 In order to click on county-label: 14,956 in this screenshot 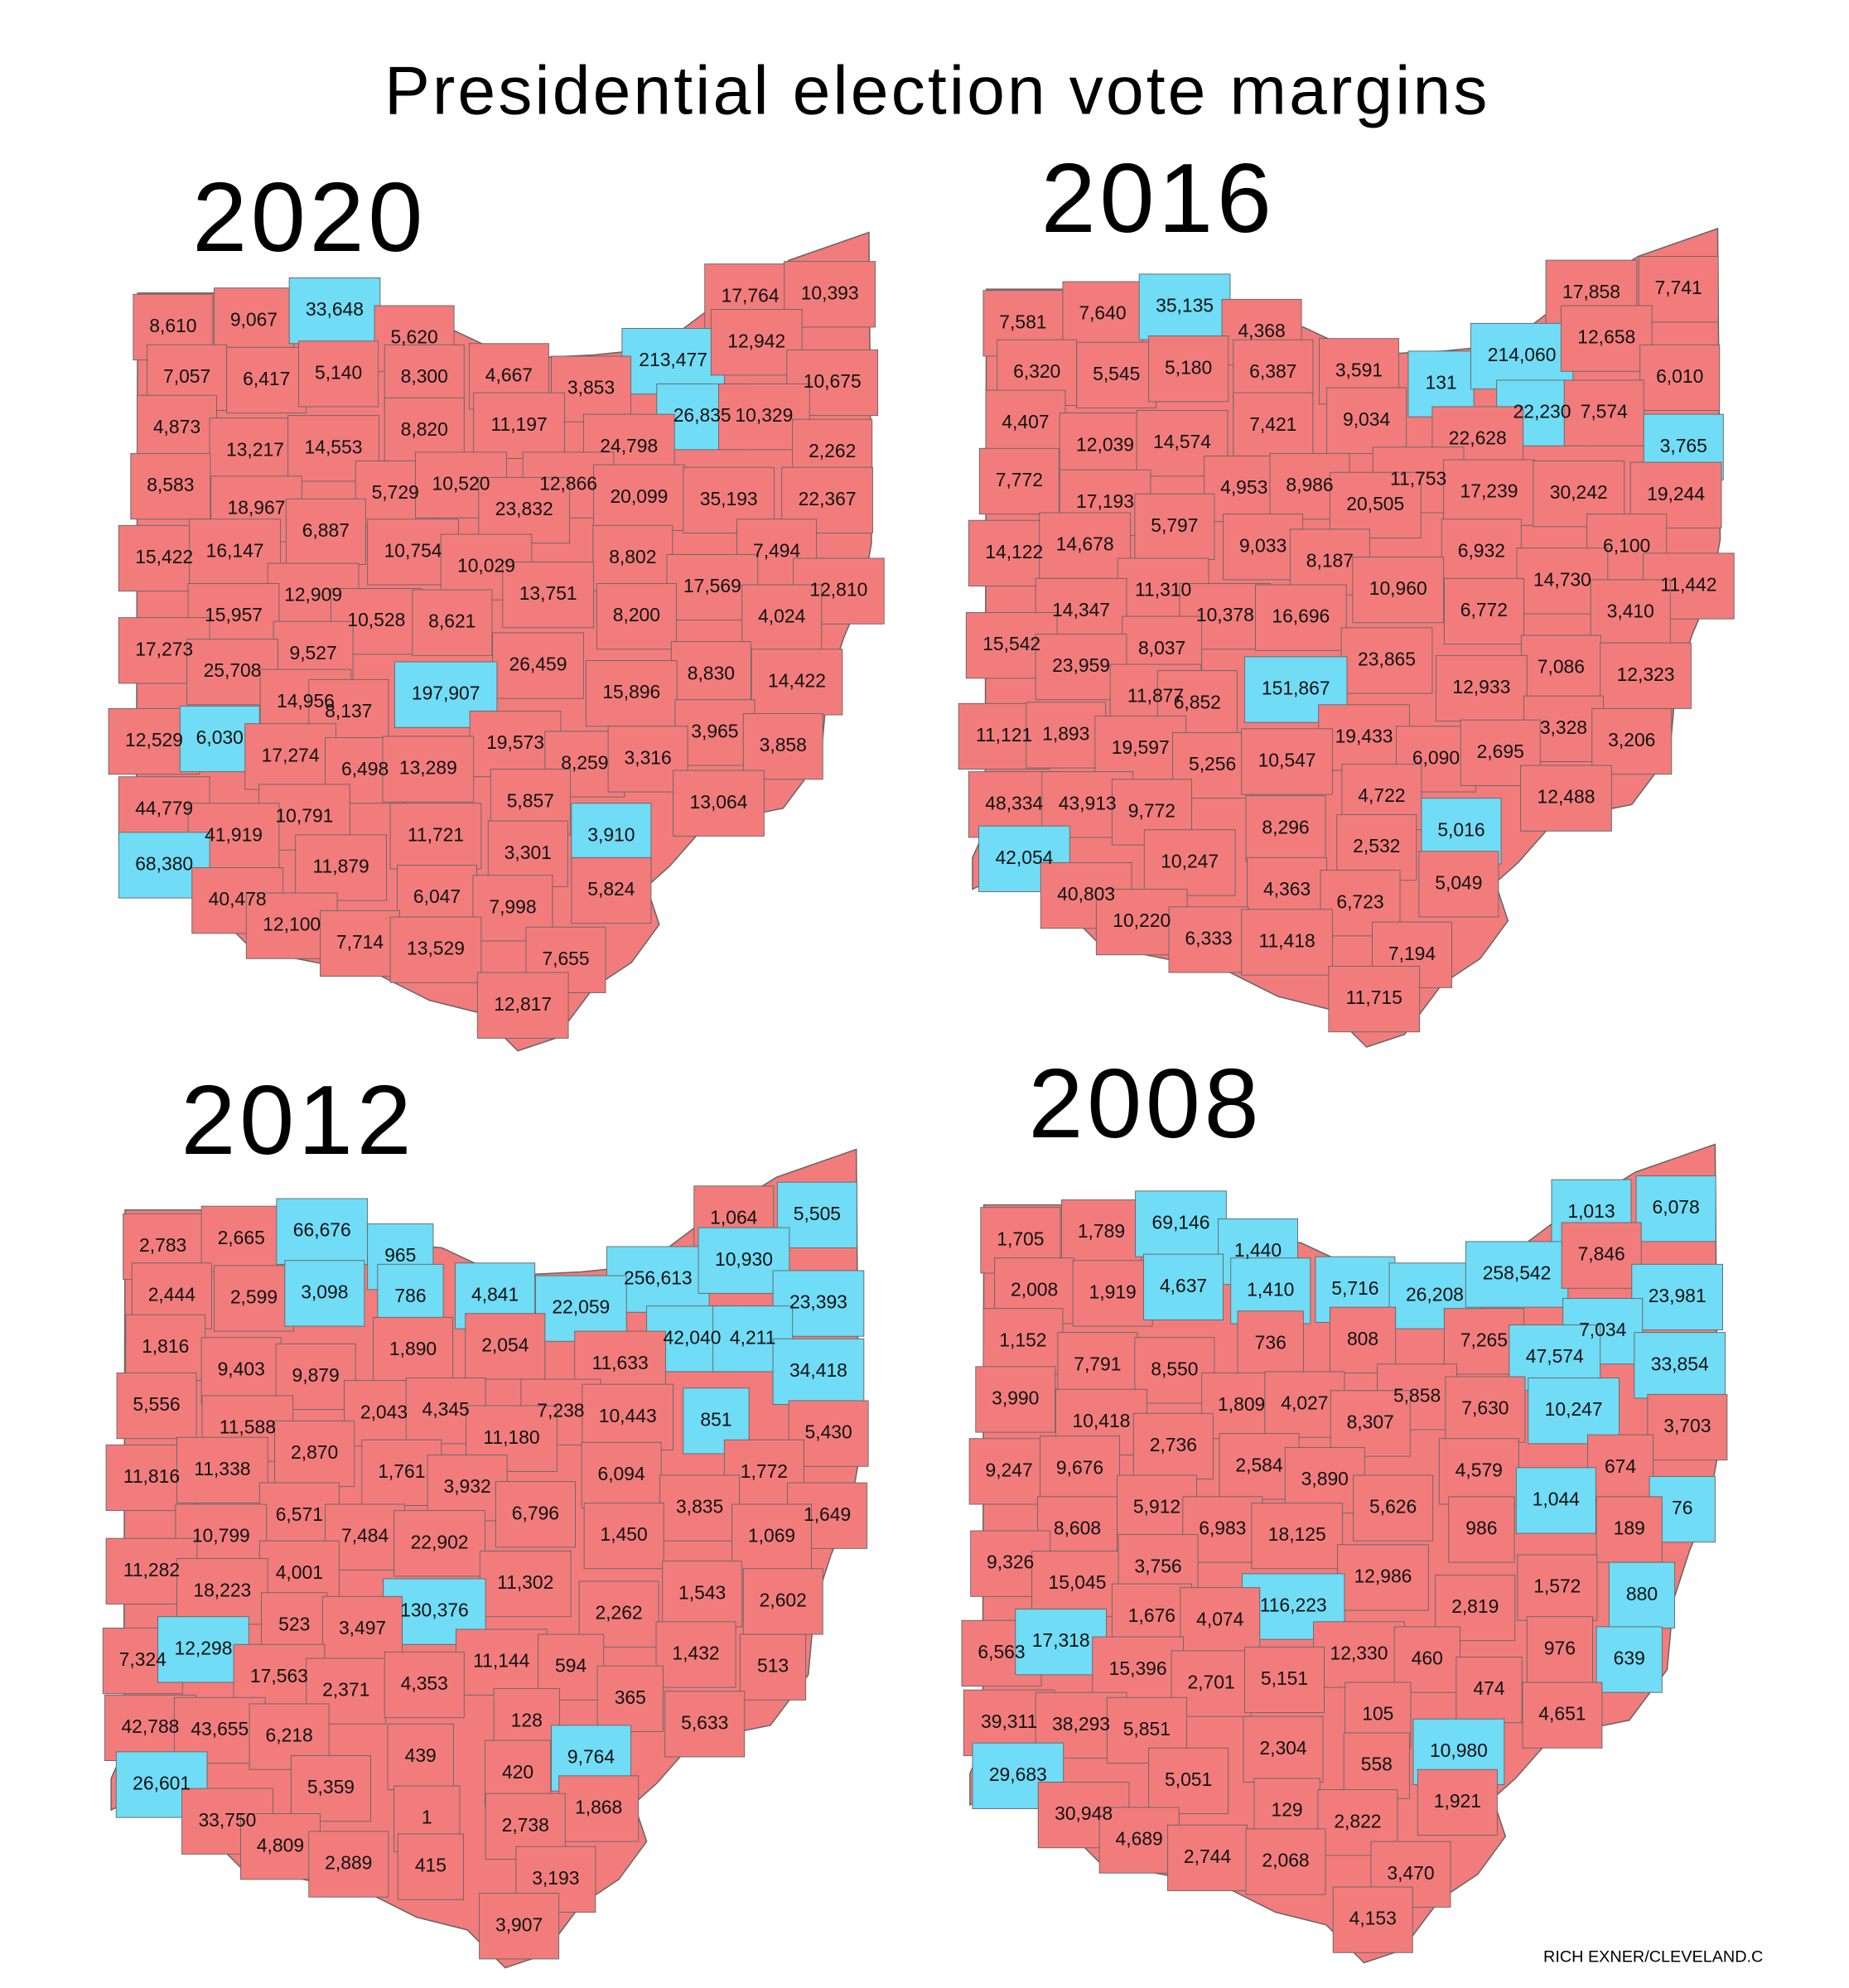, I will do `click(306, 701)`.